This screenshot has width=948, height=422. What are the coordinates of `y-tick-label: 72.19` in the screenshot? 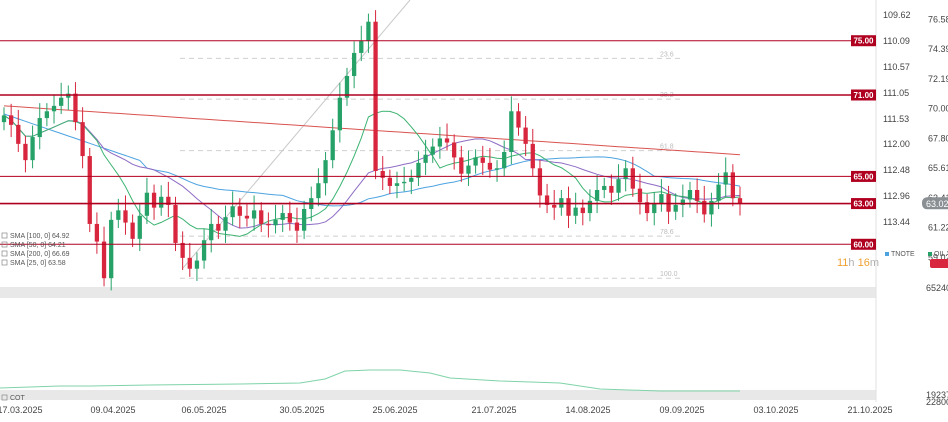 It's located at (938, 79).